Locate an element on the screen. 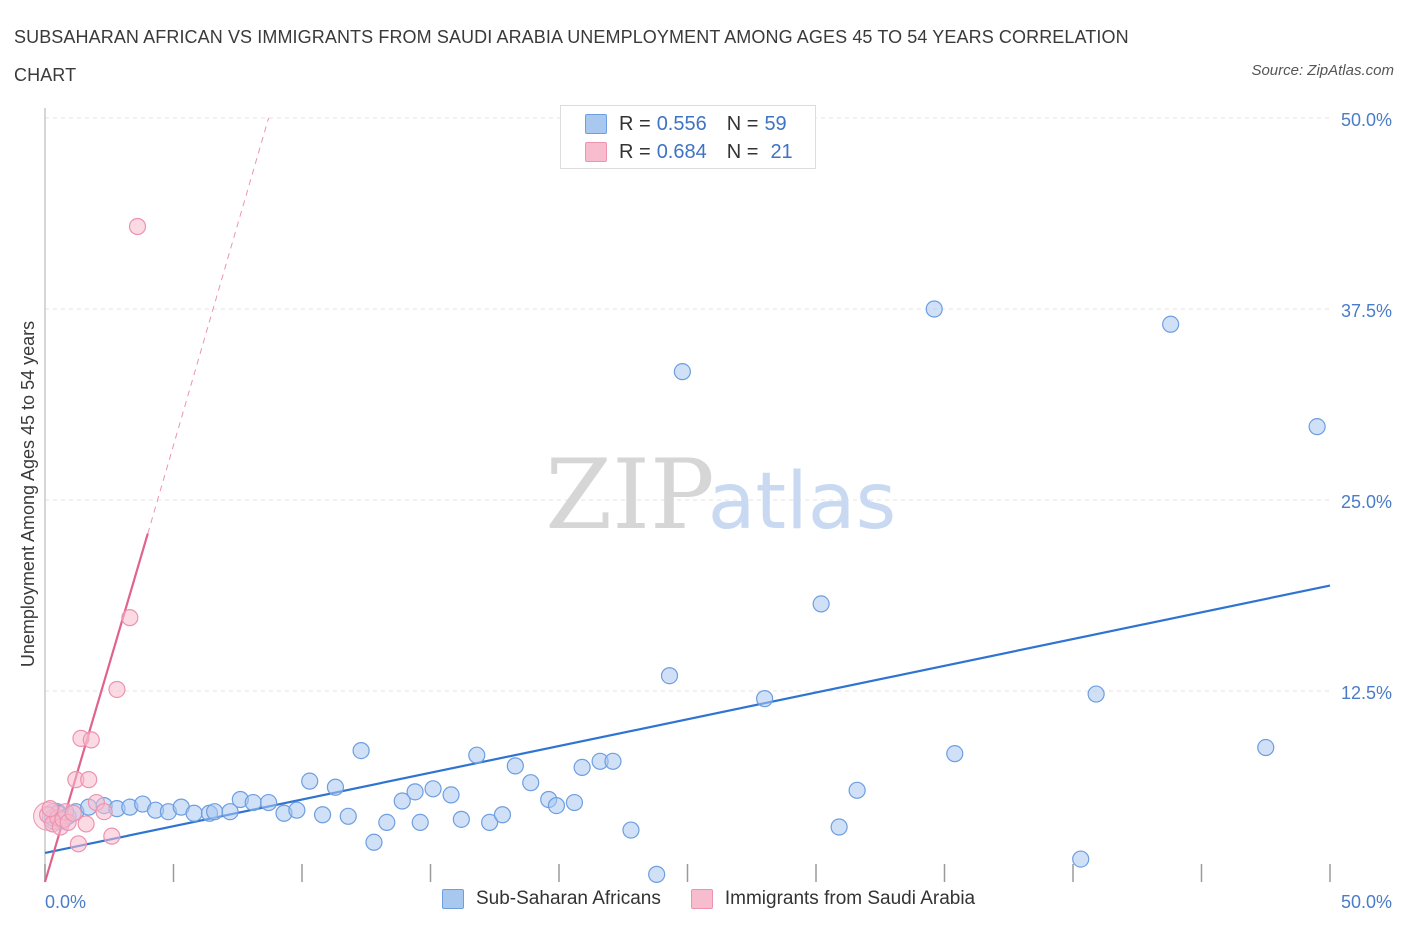 This screenshot has height=930, width=1406. y-tick-label: 37.5% is located at coordinates (1366, 311).